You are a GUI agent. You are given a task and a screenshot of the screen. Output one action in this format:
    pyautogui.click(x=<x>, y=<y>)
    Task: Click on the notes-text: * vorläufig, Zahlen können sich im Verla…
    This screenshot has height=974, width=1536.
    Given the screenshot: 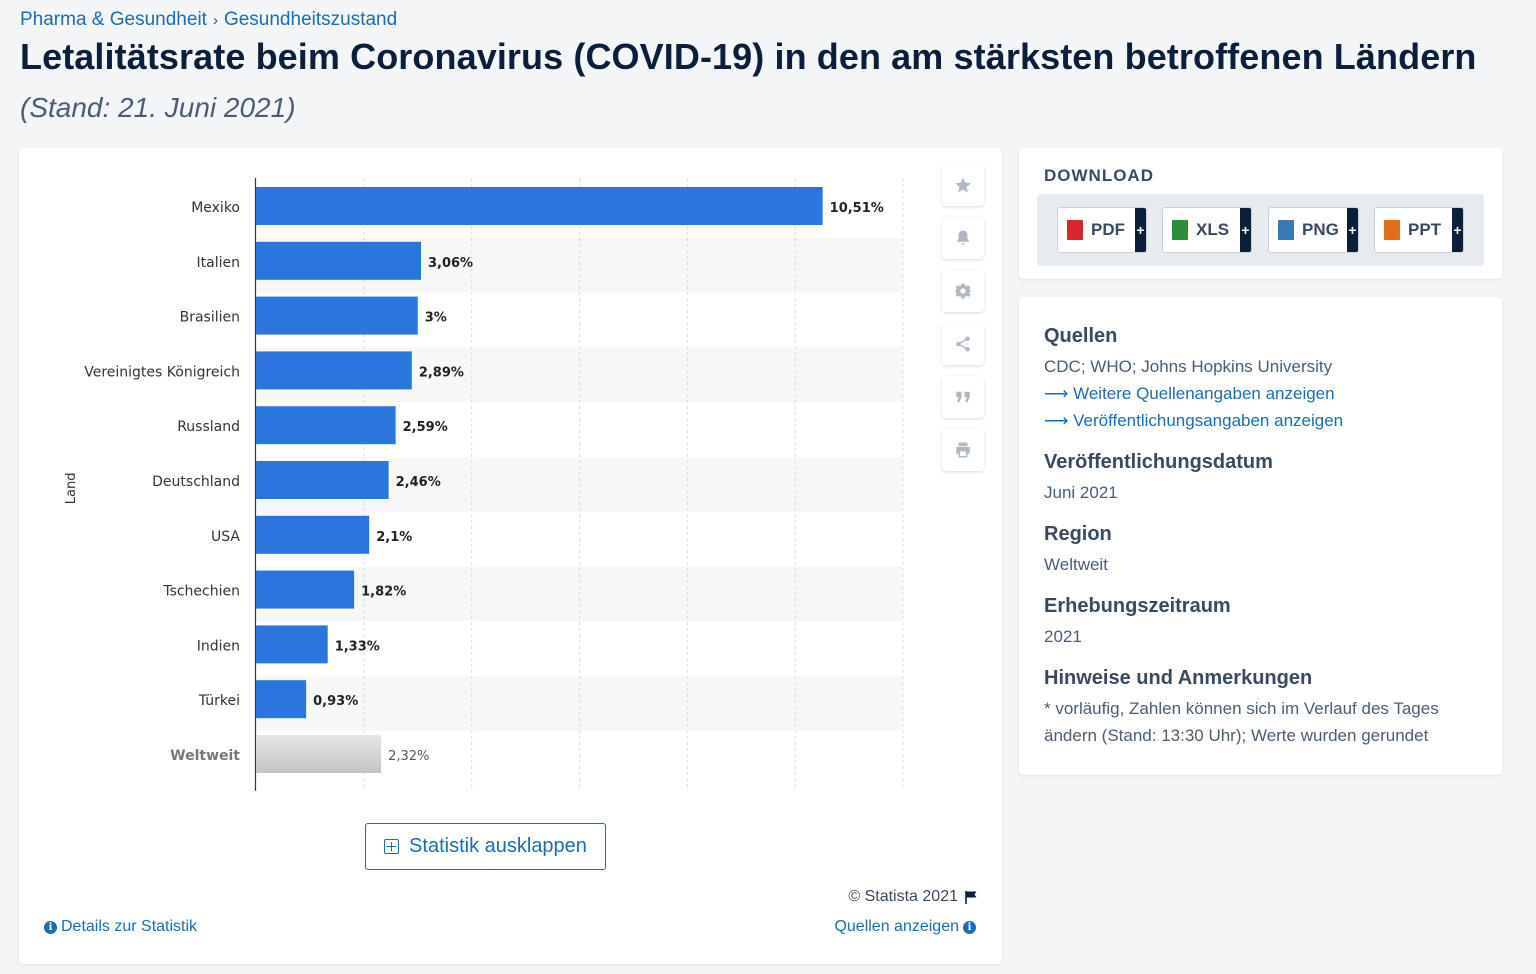 What is the action you would take?
    pyautogui.click(x=1241, y=722)
    